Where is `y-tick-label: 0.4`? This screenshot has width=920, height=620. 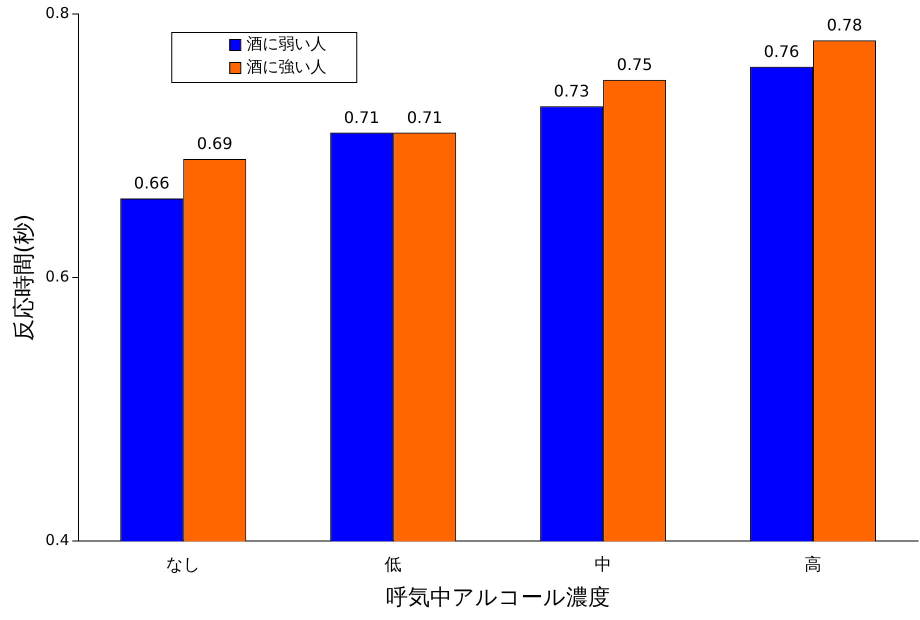
y-tick-label: 0.4 is located at coordinates (57, 540).